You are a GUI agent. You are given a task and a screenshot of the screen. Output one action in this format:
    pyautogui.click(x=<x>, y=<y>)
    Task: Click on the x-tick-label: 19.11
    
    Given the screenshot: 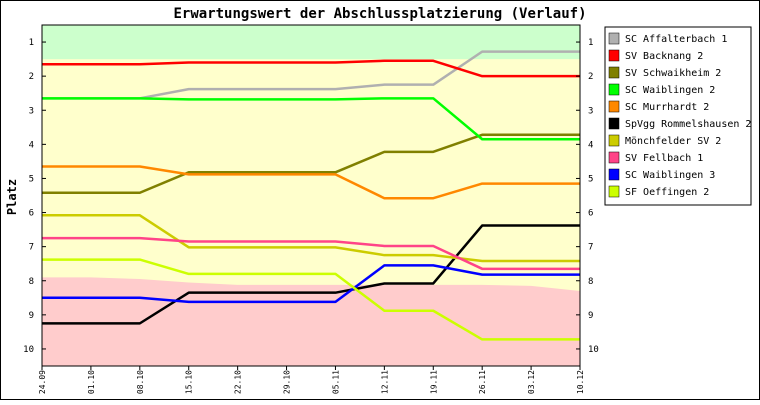 What is the action you would take?
    pyautogui.click(x=433, y=382)
    